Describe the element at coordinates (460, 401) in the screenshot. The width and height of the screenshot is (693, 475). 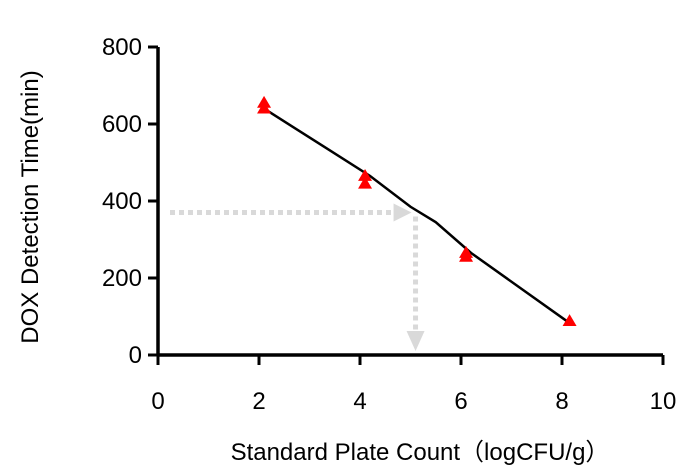
I see `x-tick-label: 6` at that location.